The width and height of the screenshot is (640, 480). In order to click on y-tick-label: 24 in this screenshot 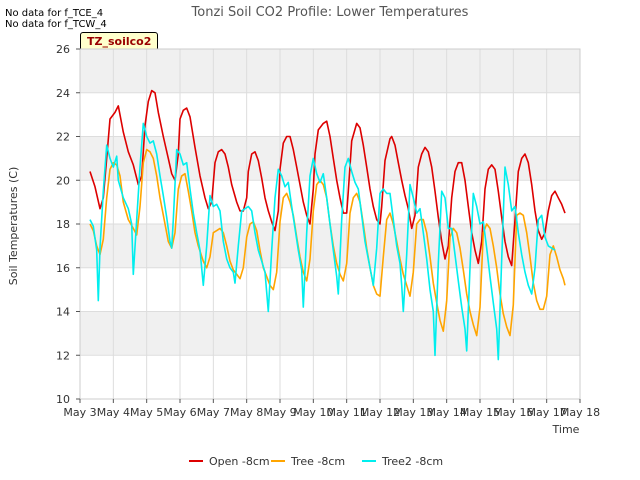, I will do `click(63, 93)`.